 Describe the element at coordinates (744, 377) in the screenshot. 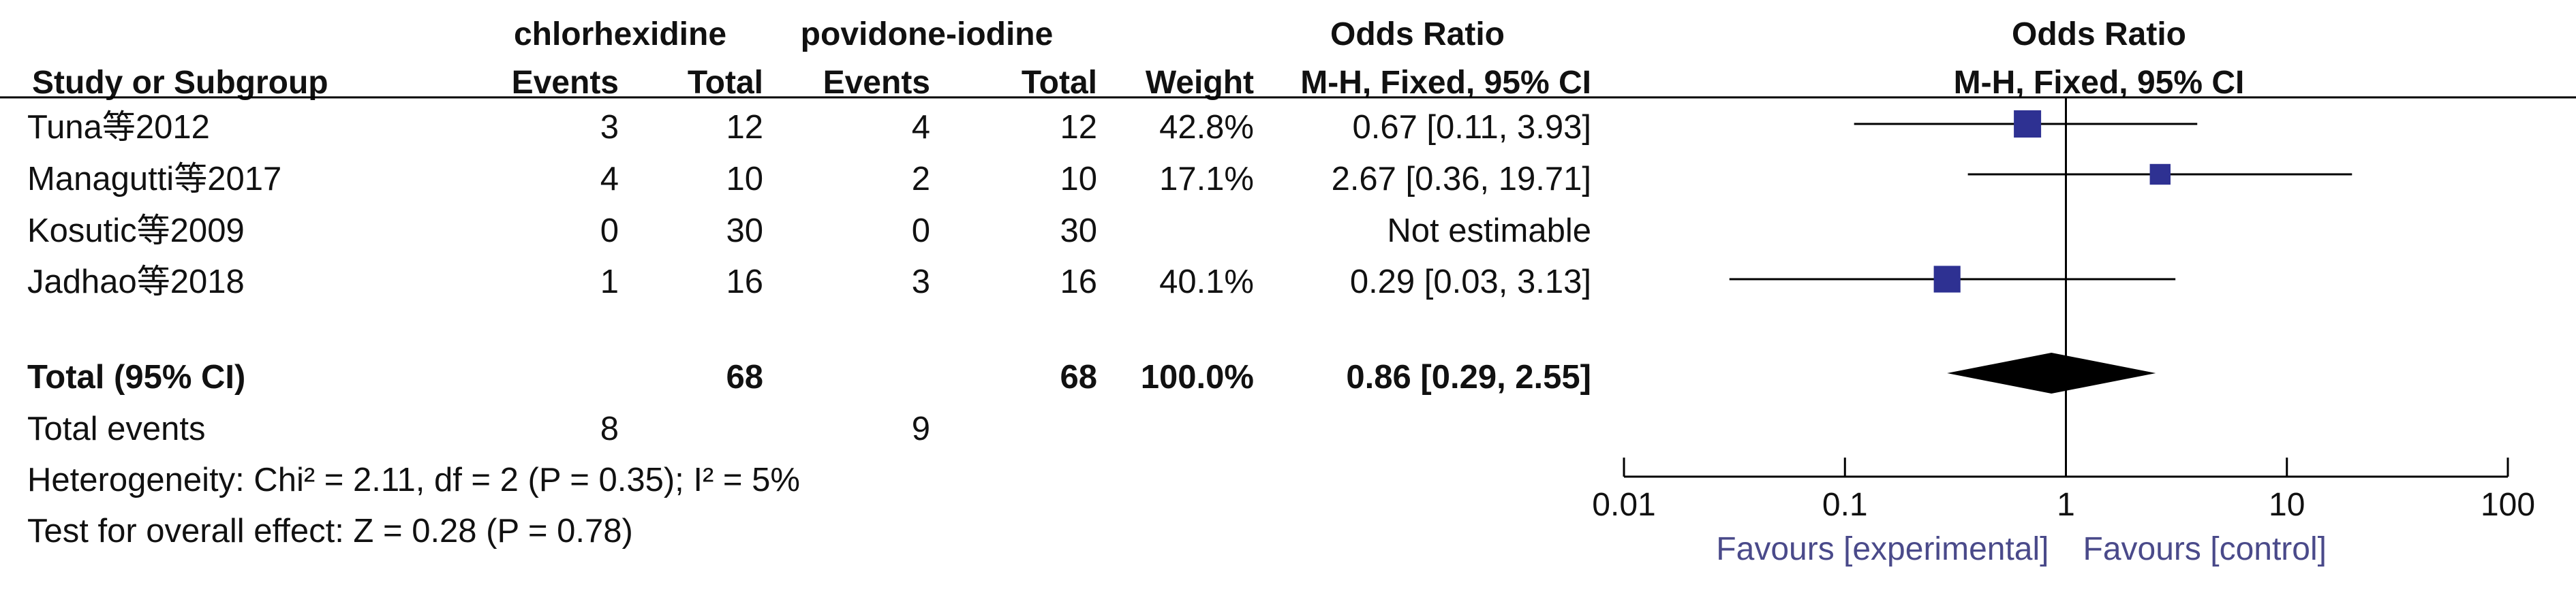

I see `total1-cell: 68` at that location.